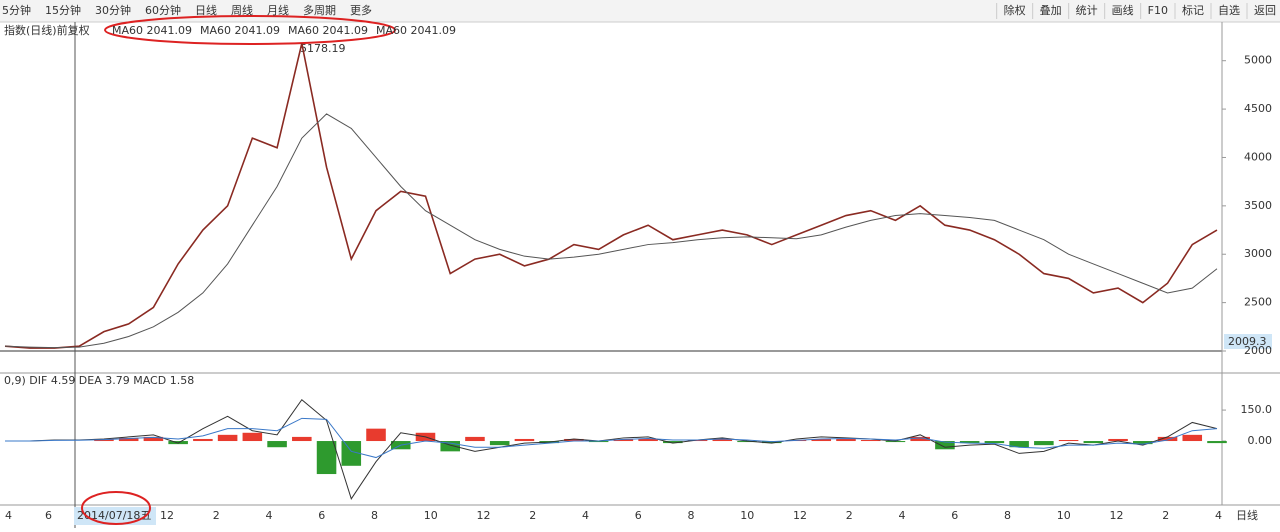 The height and width of the screenshot is (532, 1280). Describe the element at coordinates (1247, 515) in the screenshot. I see `period-label: 日线` at that location.